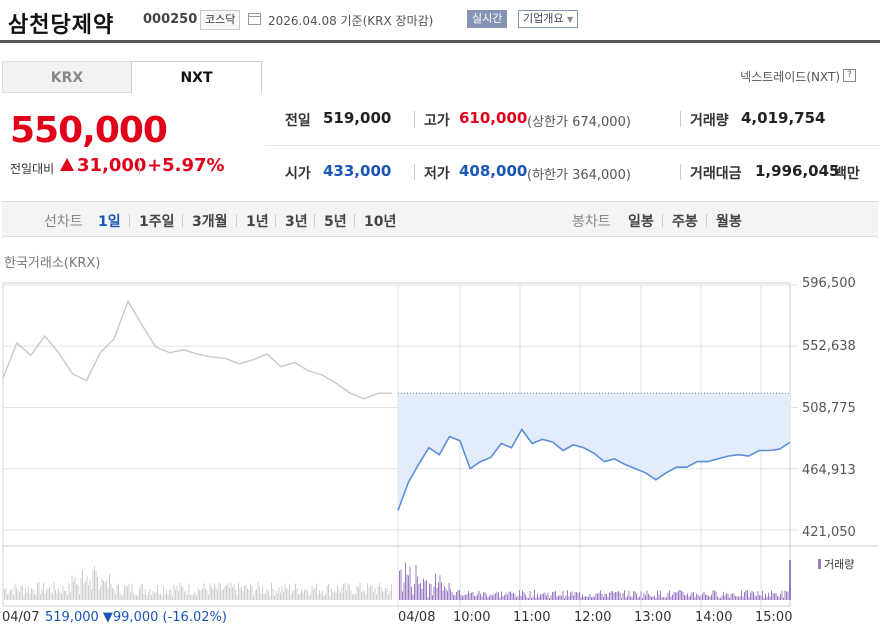  What do you see at coordinates (335, 222) in the screenshot?
I see `period-5y: 5년` at bounding box center [335, 222].